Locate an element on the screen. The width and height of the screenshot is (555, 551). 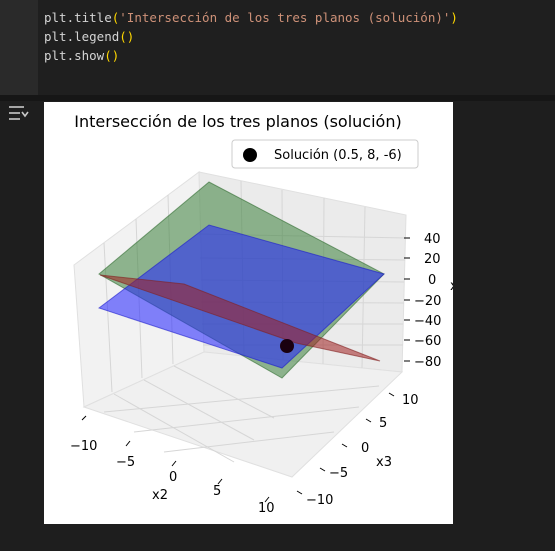
x3-tick-label: −10 is located at coordinates (319, 500).